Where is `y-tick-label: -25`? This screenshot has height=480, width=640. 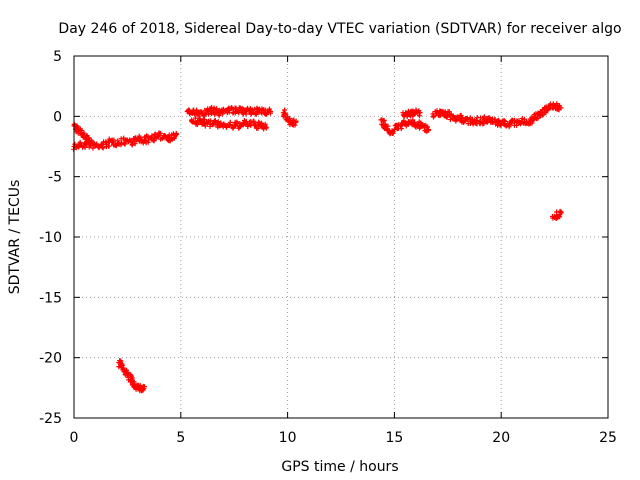 y-tick-label: -25 is located at coordinates (50, 419).